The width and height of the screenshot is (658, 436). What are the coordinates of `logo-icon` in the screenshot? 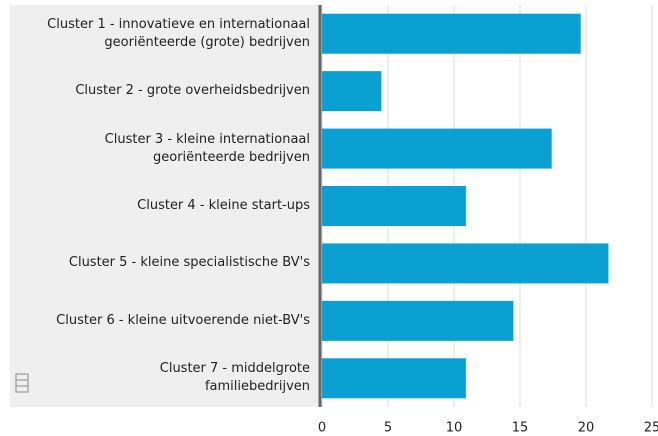 It's located at (22, 383).